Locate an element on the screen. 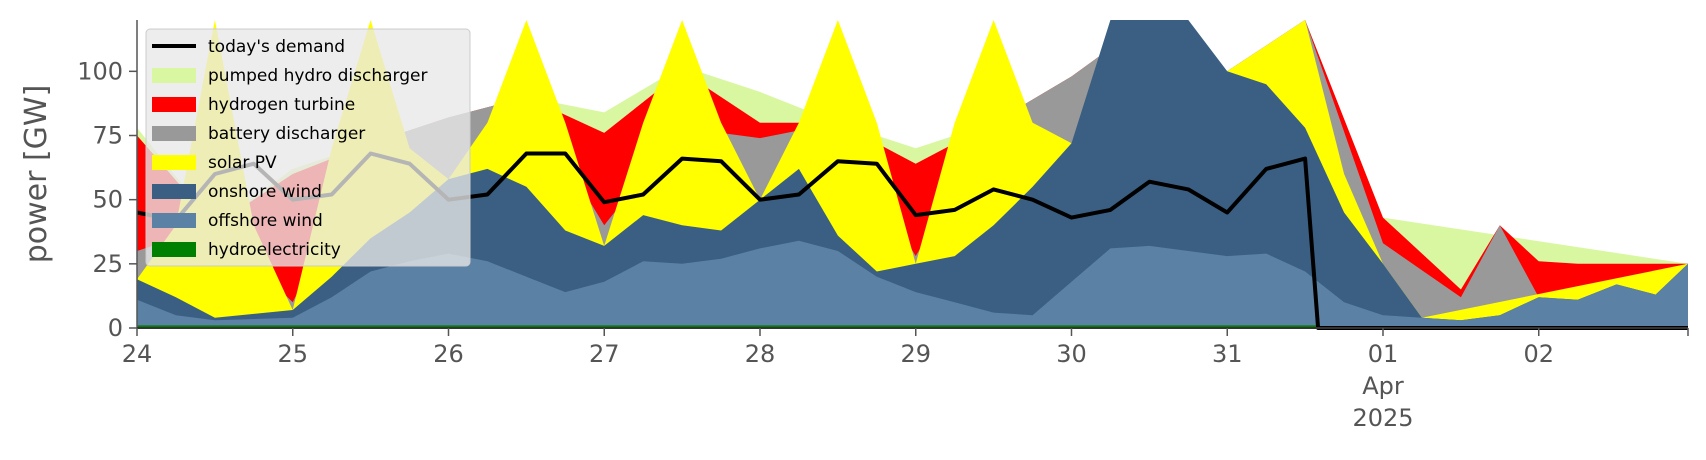 This screenshot has width=1706, height=460. legend-label-pumped-hydro-discharger: pumped hydro discharger is located at coordinates (317, 76).